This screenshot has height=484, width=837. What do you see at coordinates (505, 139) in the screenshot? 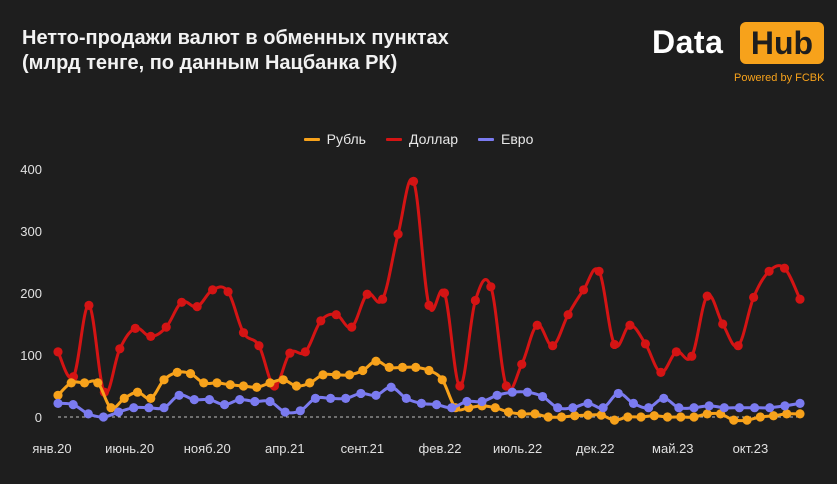
I see `legend-item-euro: Евро` at bounding box center [505, 139].